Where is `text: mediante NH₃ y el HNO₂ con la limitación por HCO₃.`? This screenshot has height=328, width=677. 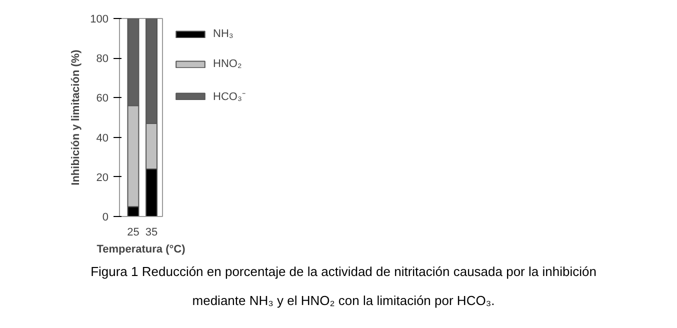
text: mediante NH₃ y el HNO₂ con la limitación por HCO₃. is located at coordinates (343, 301).